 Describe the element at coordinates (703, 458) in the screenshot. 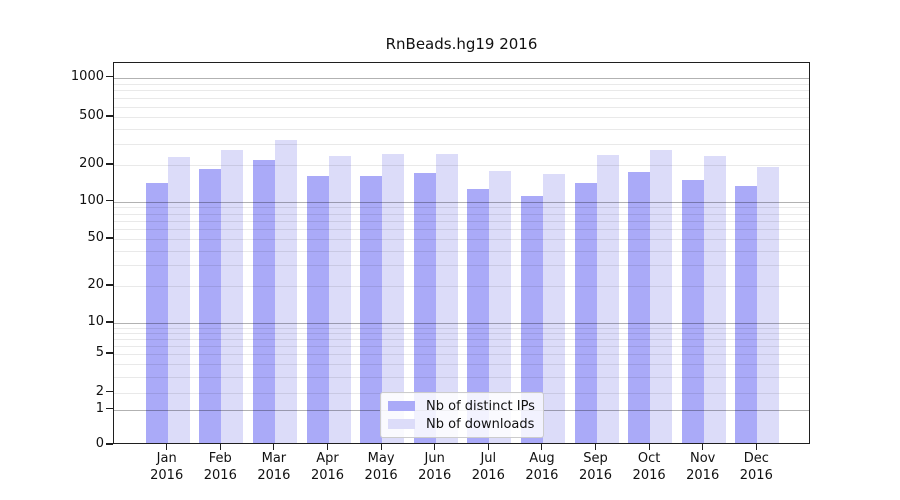

I see `x-label-month: Nov` at that location.